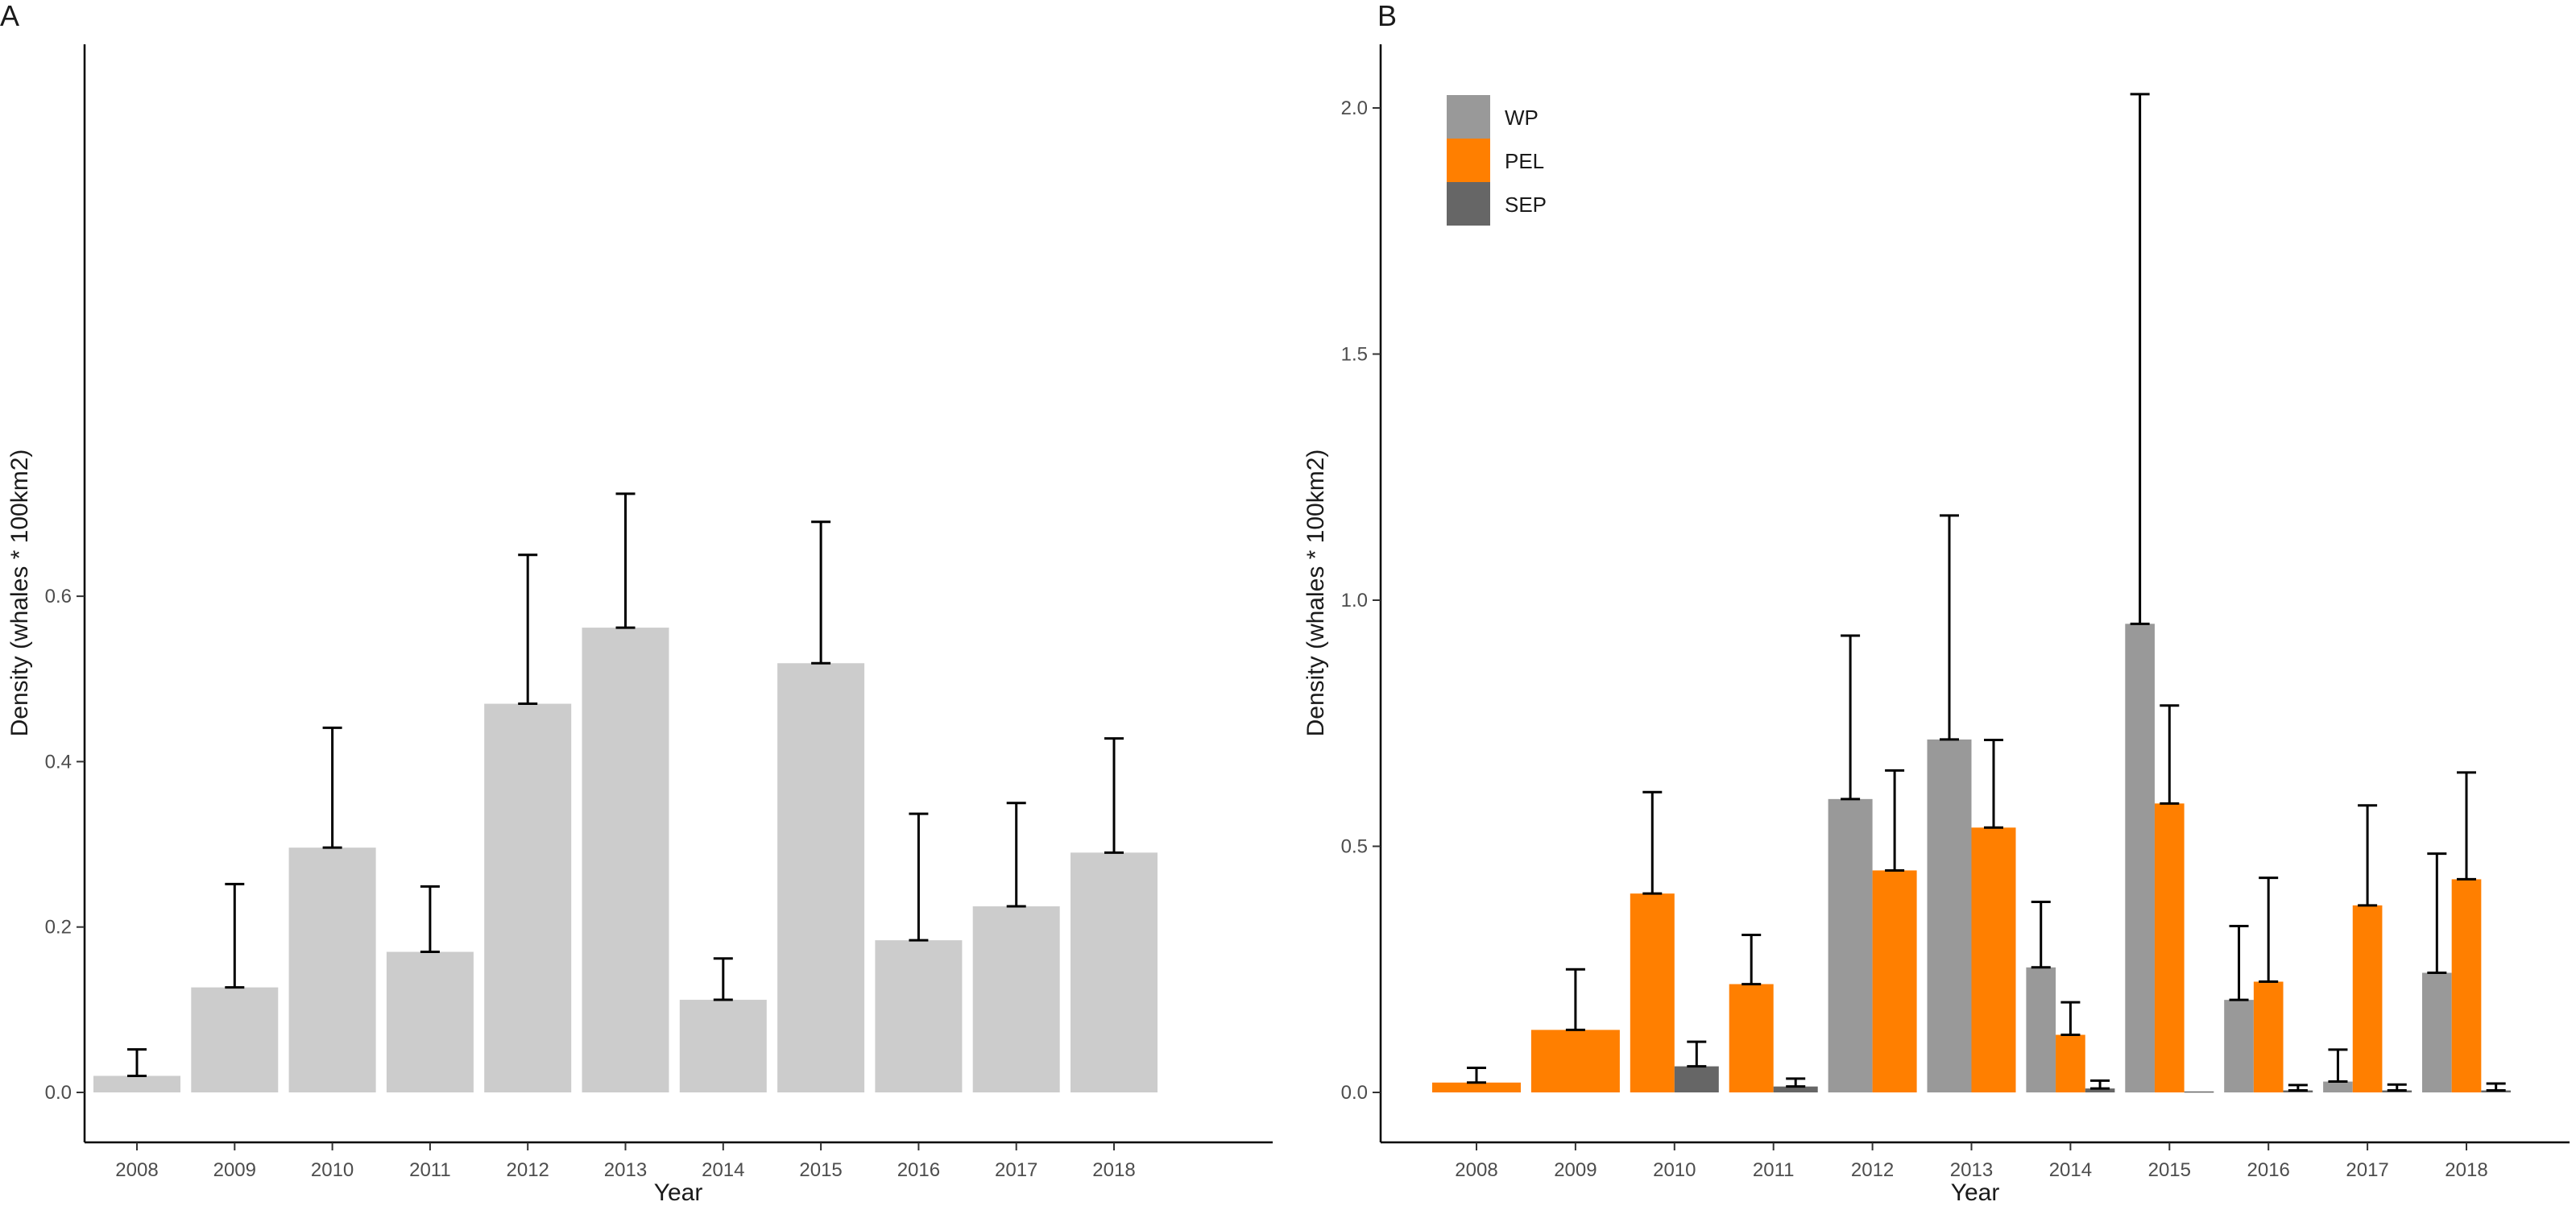  What do you see at coordinates (820, 1170) in the screenshot?
I see `panel-a-x-tick-label: 2015` at bounding box center [820, 1170].